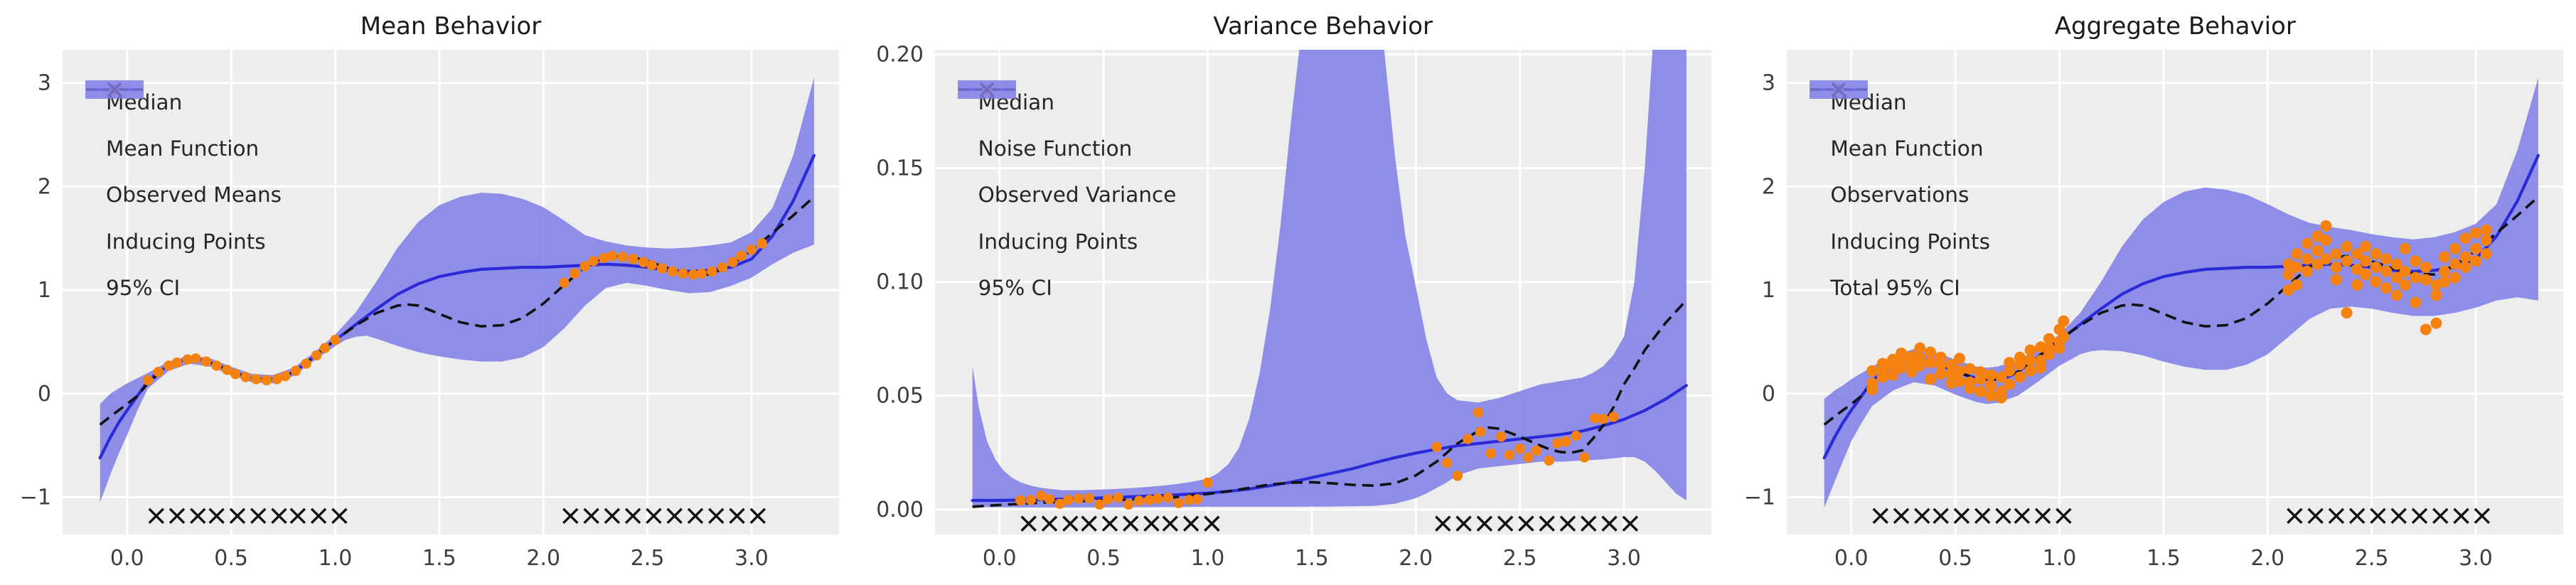  I want to click on y-tick-label: 3, so click(1768, 83).